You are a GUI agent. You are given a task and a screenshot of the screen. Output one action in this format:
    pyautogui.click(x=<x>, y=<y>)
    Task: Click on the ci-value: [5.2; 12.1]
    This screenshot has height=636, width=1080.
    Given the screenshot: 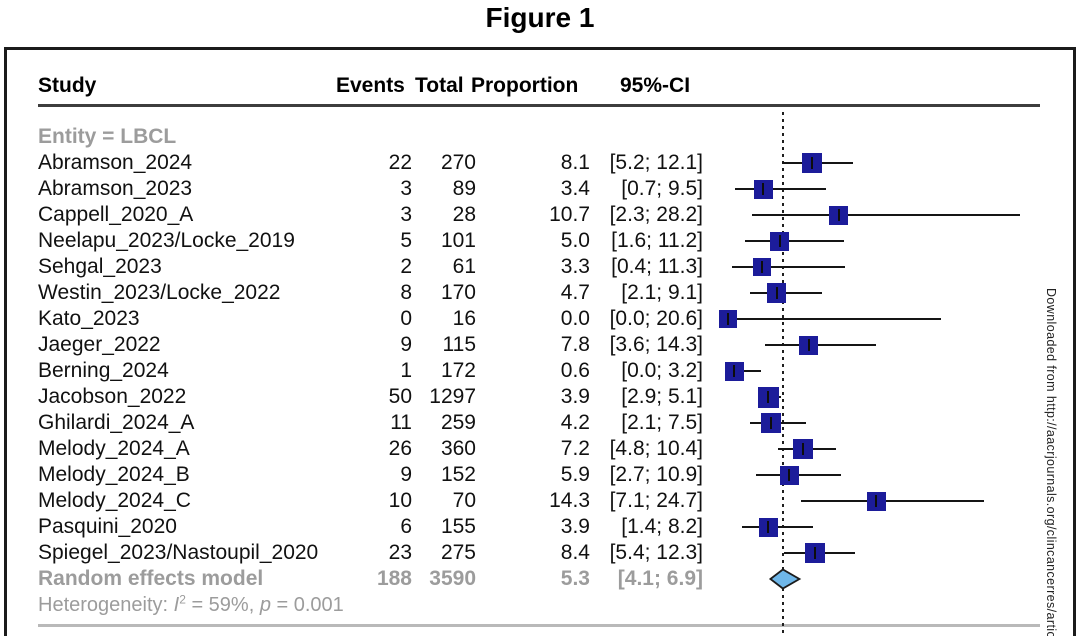 What is the action you would take?
    pyautogui.click(x=656, y=162)
    